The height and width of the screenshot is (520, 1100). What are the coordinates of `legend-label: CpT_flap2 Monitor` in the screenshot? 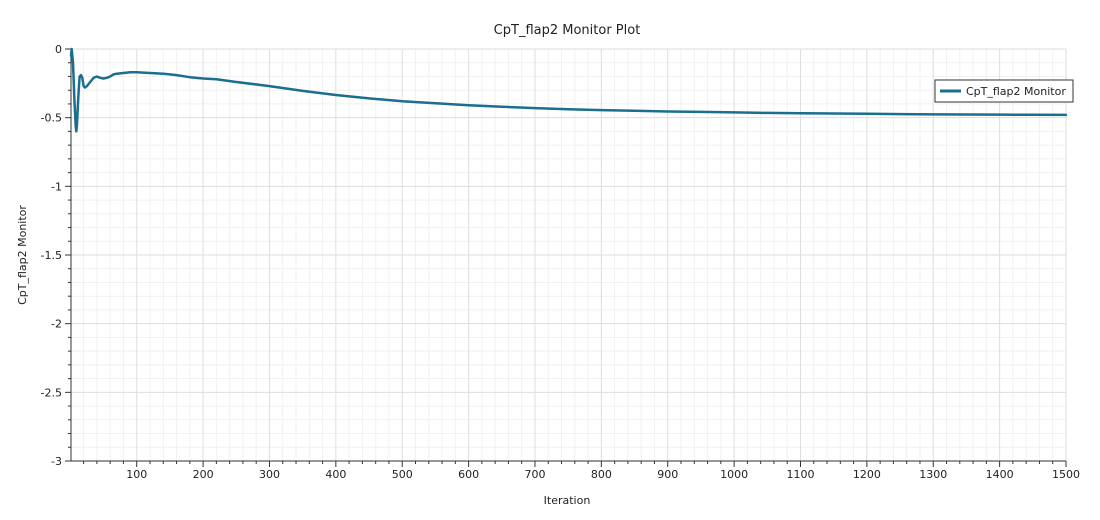 It's located at (1016, 91).